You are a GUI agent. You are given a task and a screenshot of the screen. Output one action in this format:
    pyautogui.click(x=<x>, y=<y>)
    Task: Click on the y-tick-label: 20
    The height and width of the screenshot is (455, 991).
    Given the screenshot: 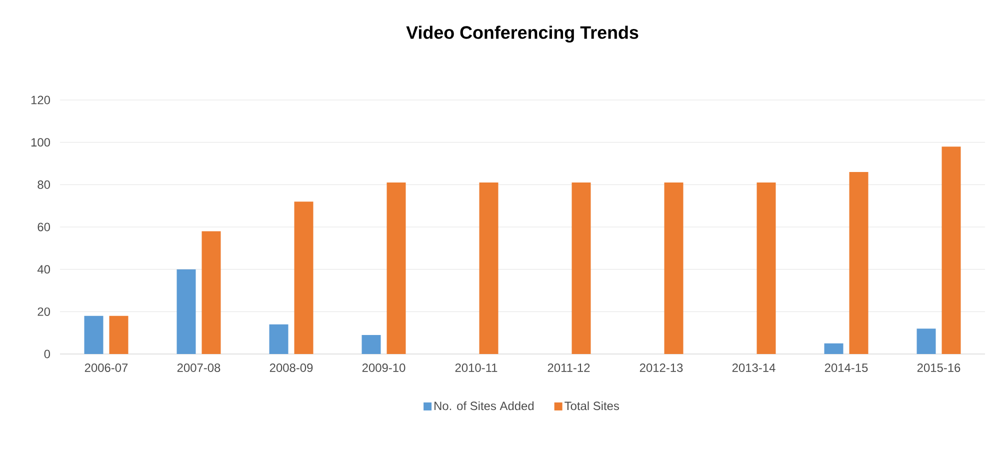 What is the action you would take?
    pyautogui.click(x=44, y=311)
    